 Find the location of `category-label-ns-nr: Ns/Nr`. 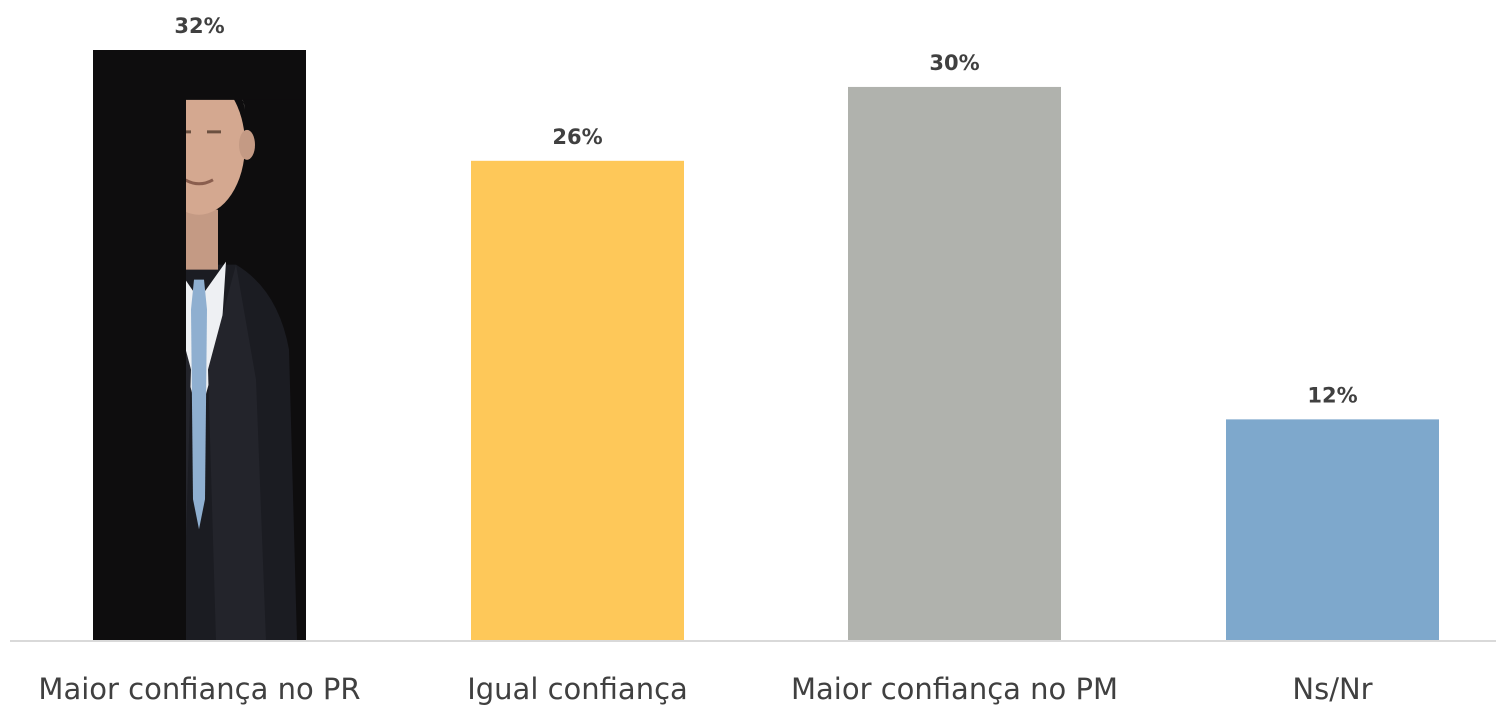

category-label-ns-nr: Ns/Nr is located at coordinates (1332, 688).